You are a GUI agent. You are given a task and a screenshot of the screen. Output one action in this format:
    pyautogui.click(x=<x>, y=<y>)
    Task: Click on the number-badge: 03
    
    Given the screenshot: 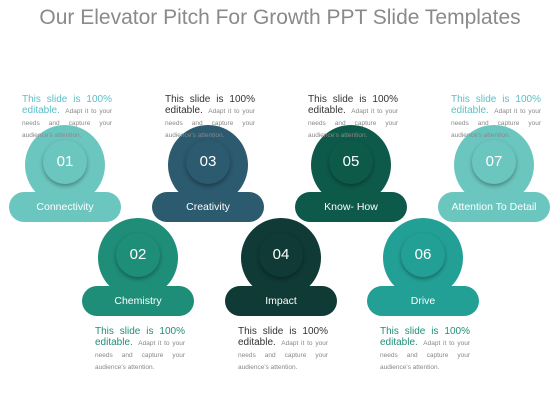 What is the action you would take?
    pyautogui.click(x=208, y=162)
    